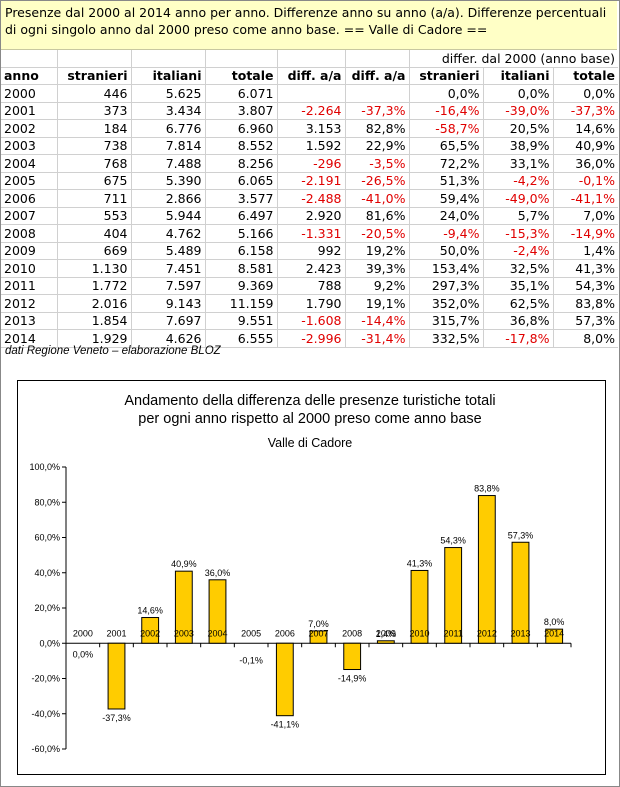 The width and height of the screenshot is (620, 787). What do you see at coordinates (487, 489) in the screenshot?
I see `data-label: 83,8%` at bounding box center [487, 489].